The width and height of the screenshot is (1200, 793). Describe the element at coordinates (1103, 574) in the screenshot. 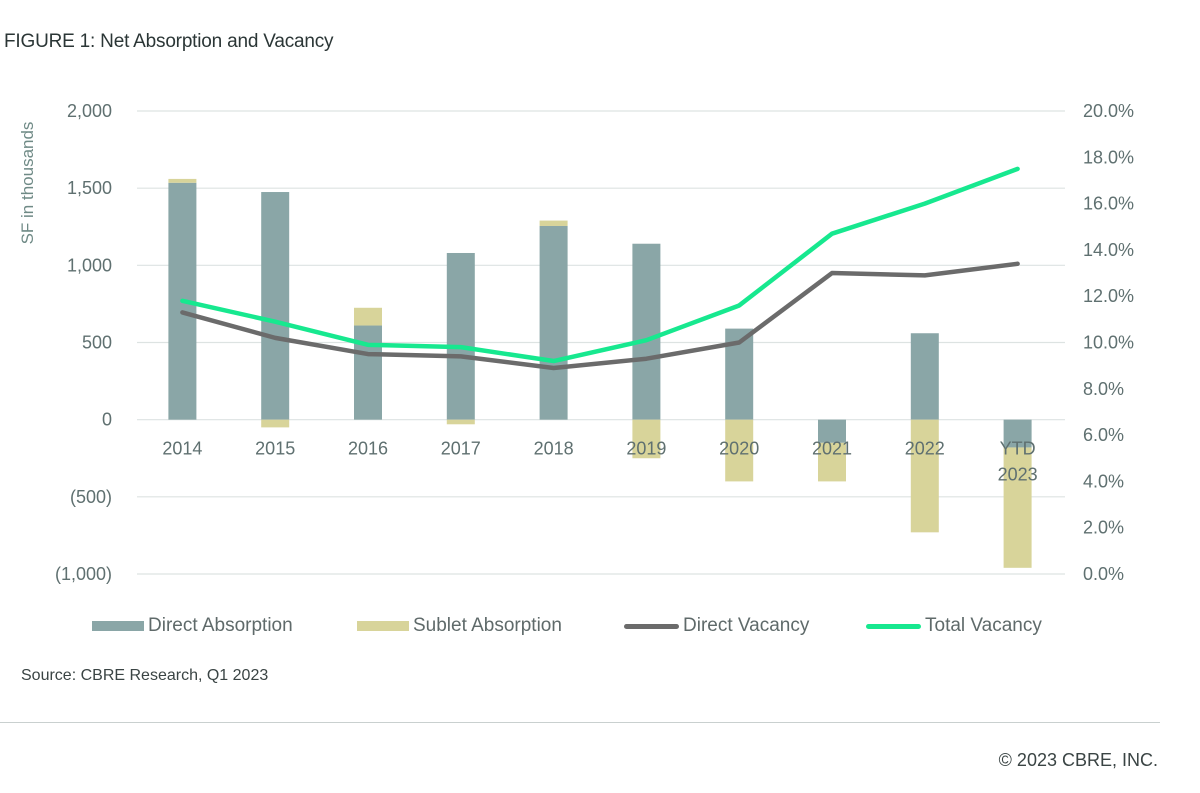

I see `y2-tick-label: 0.0%` at that location.